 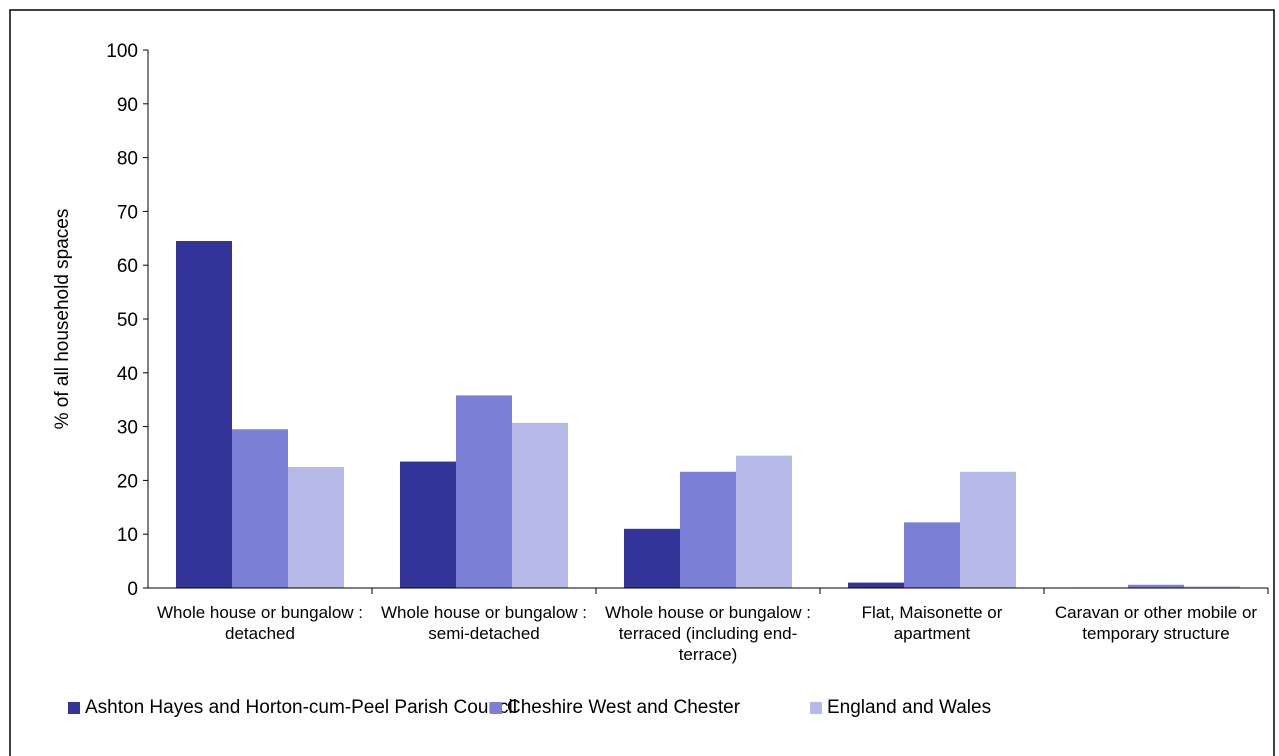 I want to click on y-tick-label: 20, so click(x=127, y=481).